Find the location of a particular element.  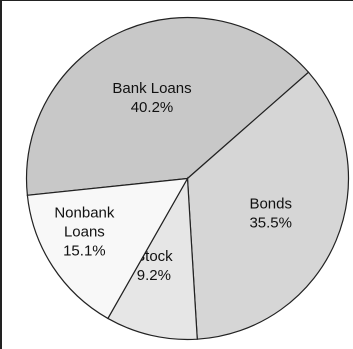

slice-label-nonbank-loans: Loans is located at coordinates (84, 231).